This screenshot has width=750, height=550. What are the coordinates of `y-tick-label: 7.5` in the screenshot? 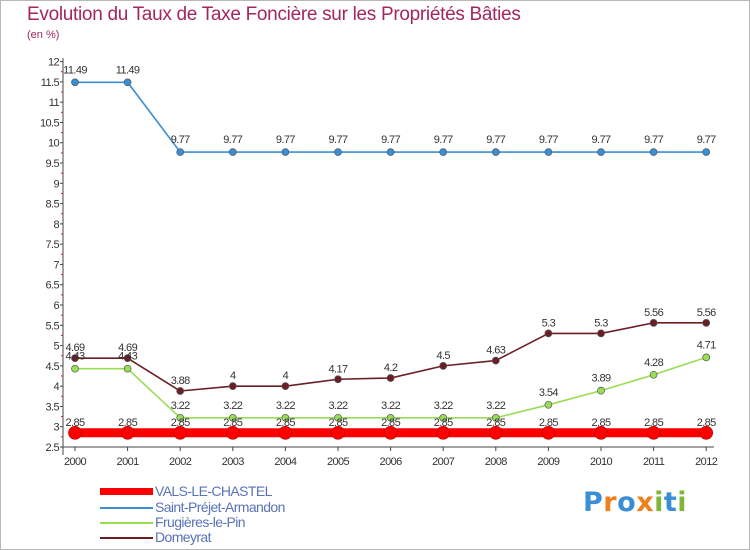 It's located at (53, 245).